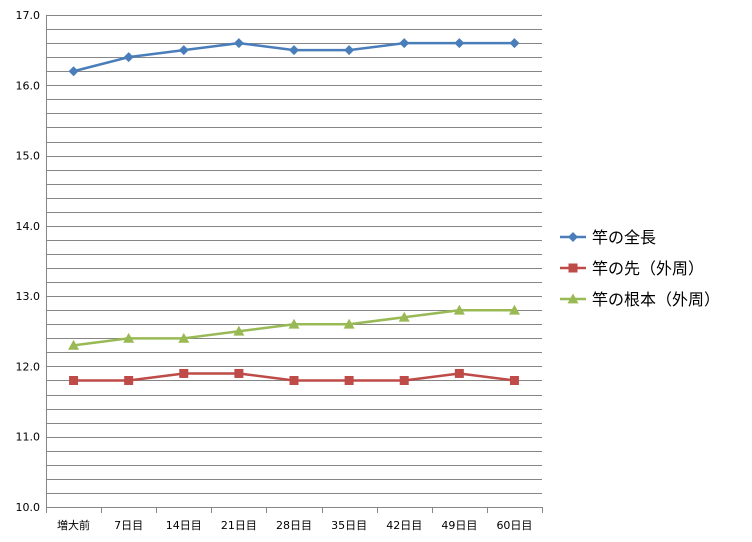  I want to click on x-tick-label: 42日目, so click(404, 525).